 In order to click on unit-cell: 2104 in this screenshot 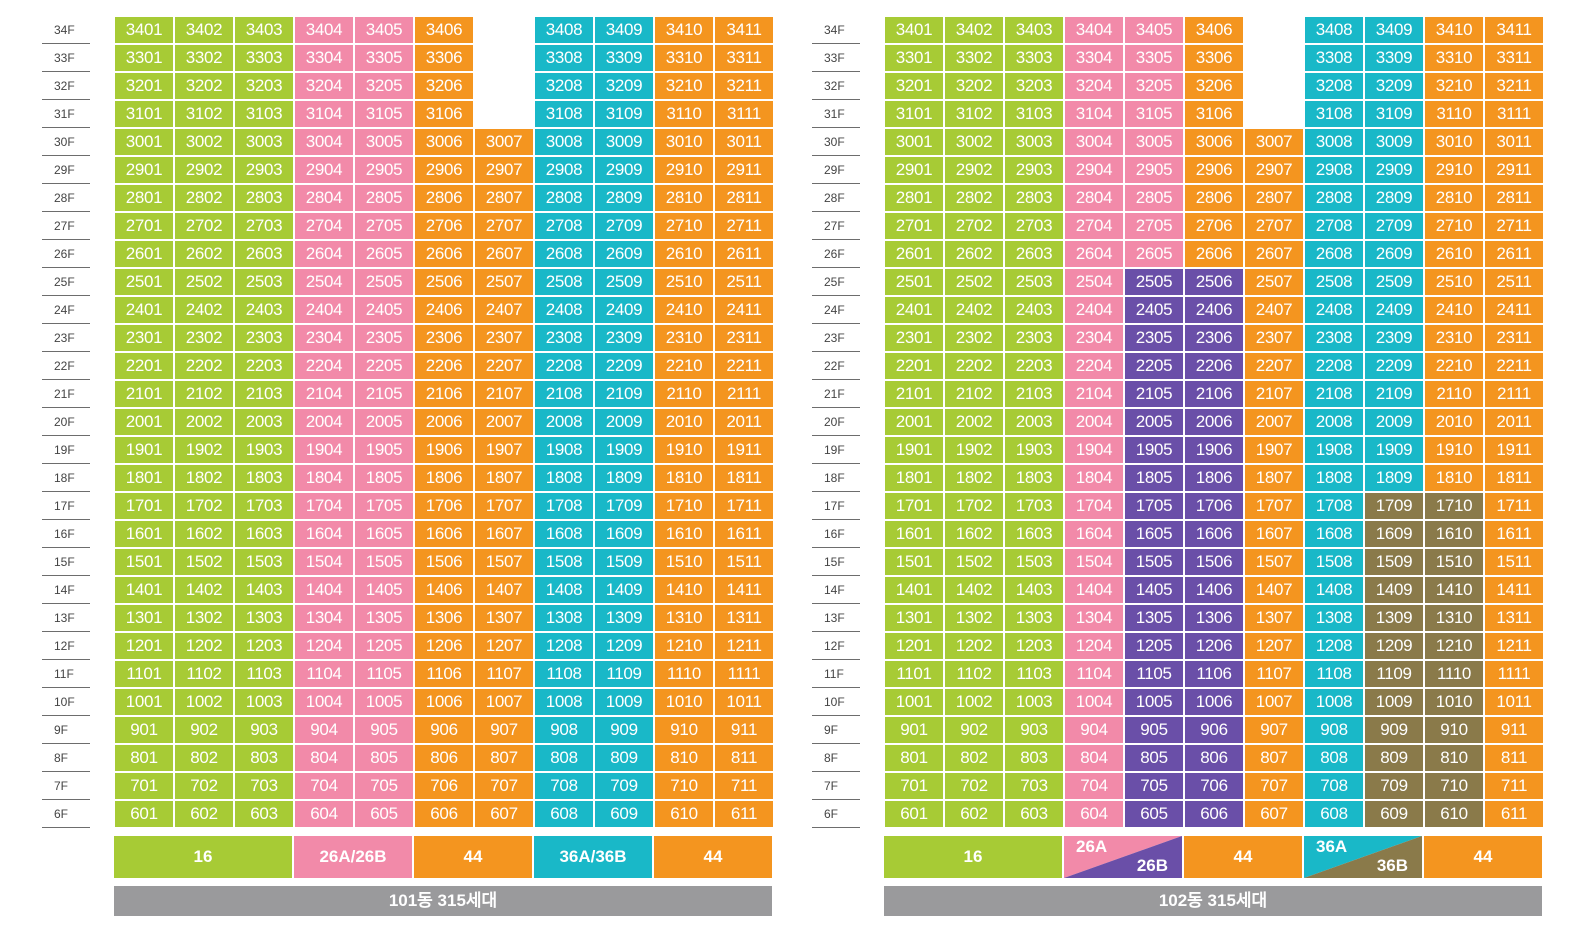, I will do `click(324, 394)`.